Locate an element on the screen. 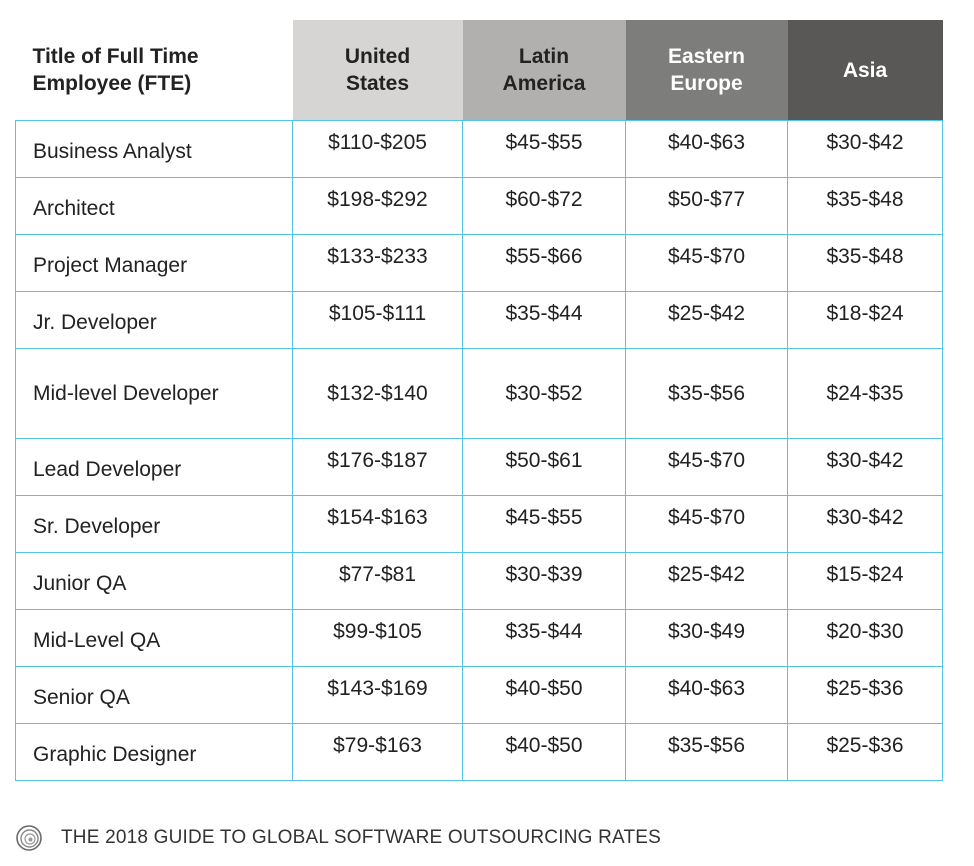 This screenshot has width=974, height=866. rate-value: $30-$39 is located at coordinates (544, 574).